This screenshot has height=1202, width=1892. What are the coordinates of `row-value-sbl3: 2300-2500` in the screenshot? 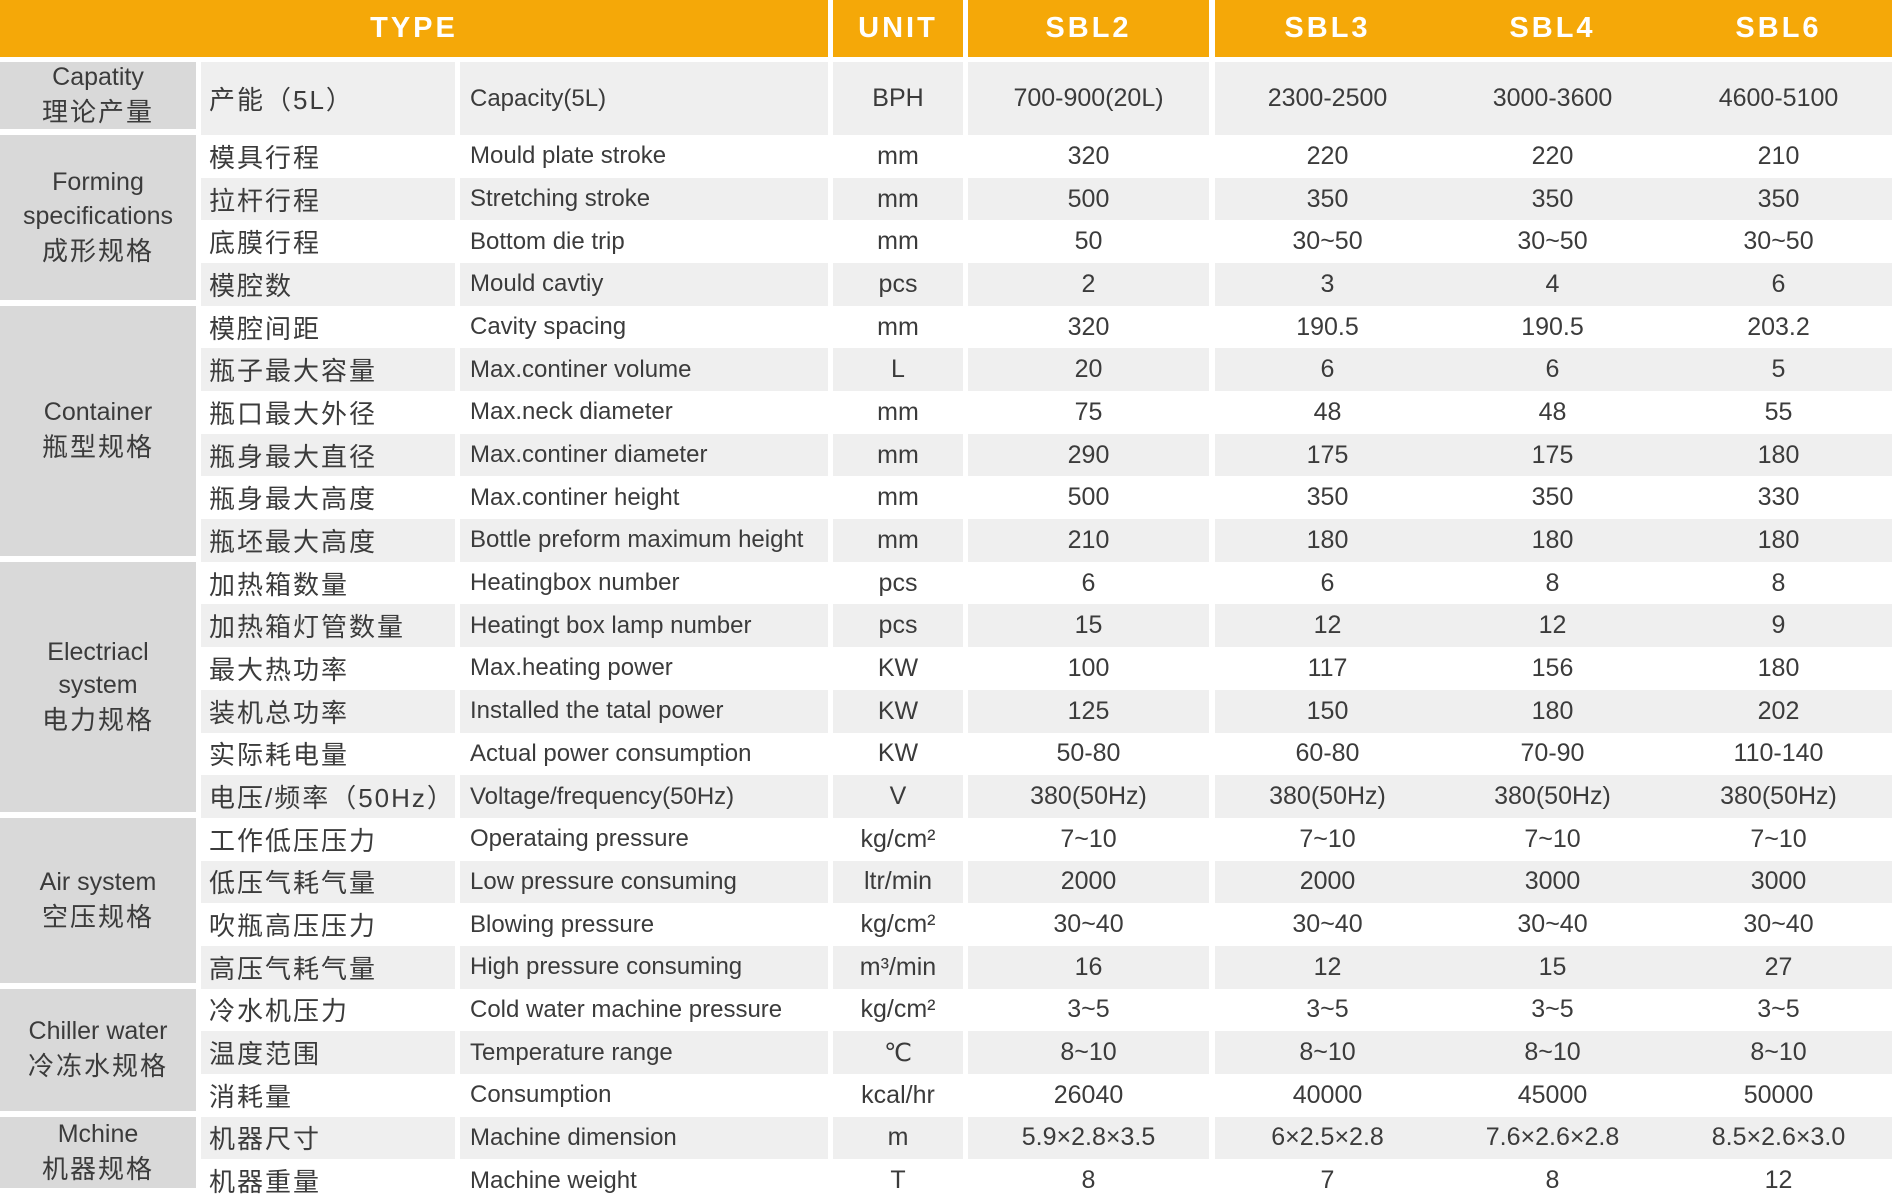 It's located at (1327, 98).